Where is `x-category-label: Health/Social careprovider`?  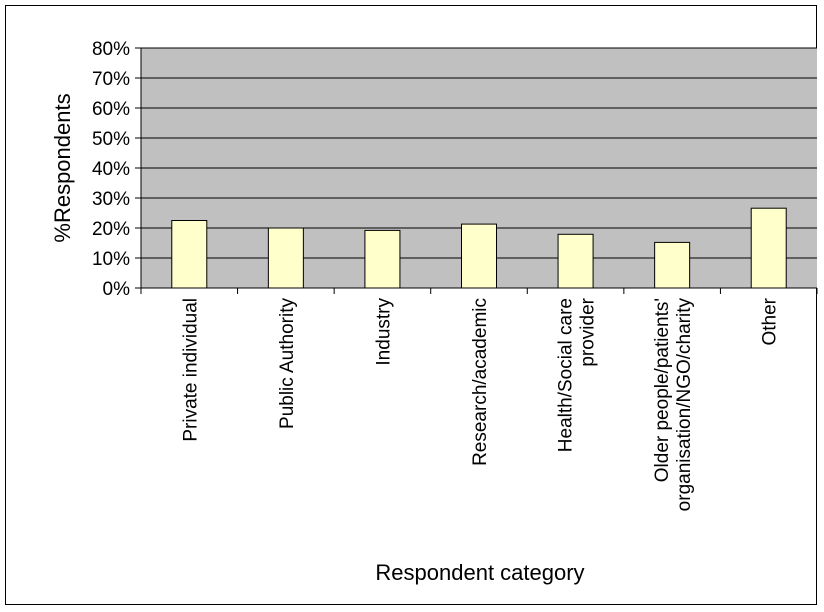
x-category-label: Health/Social careprovider is located at coordinates (577, 374).